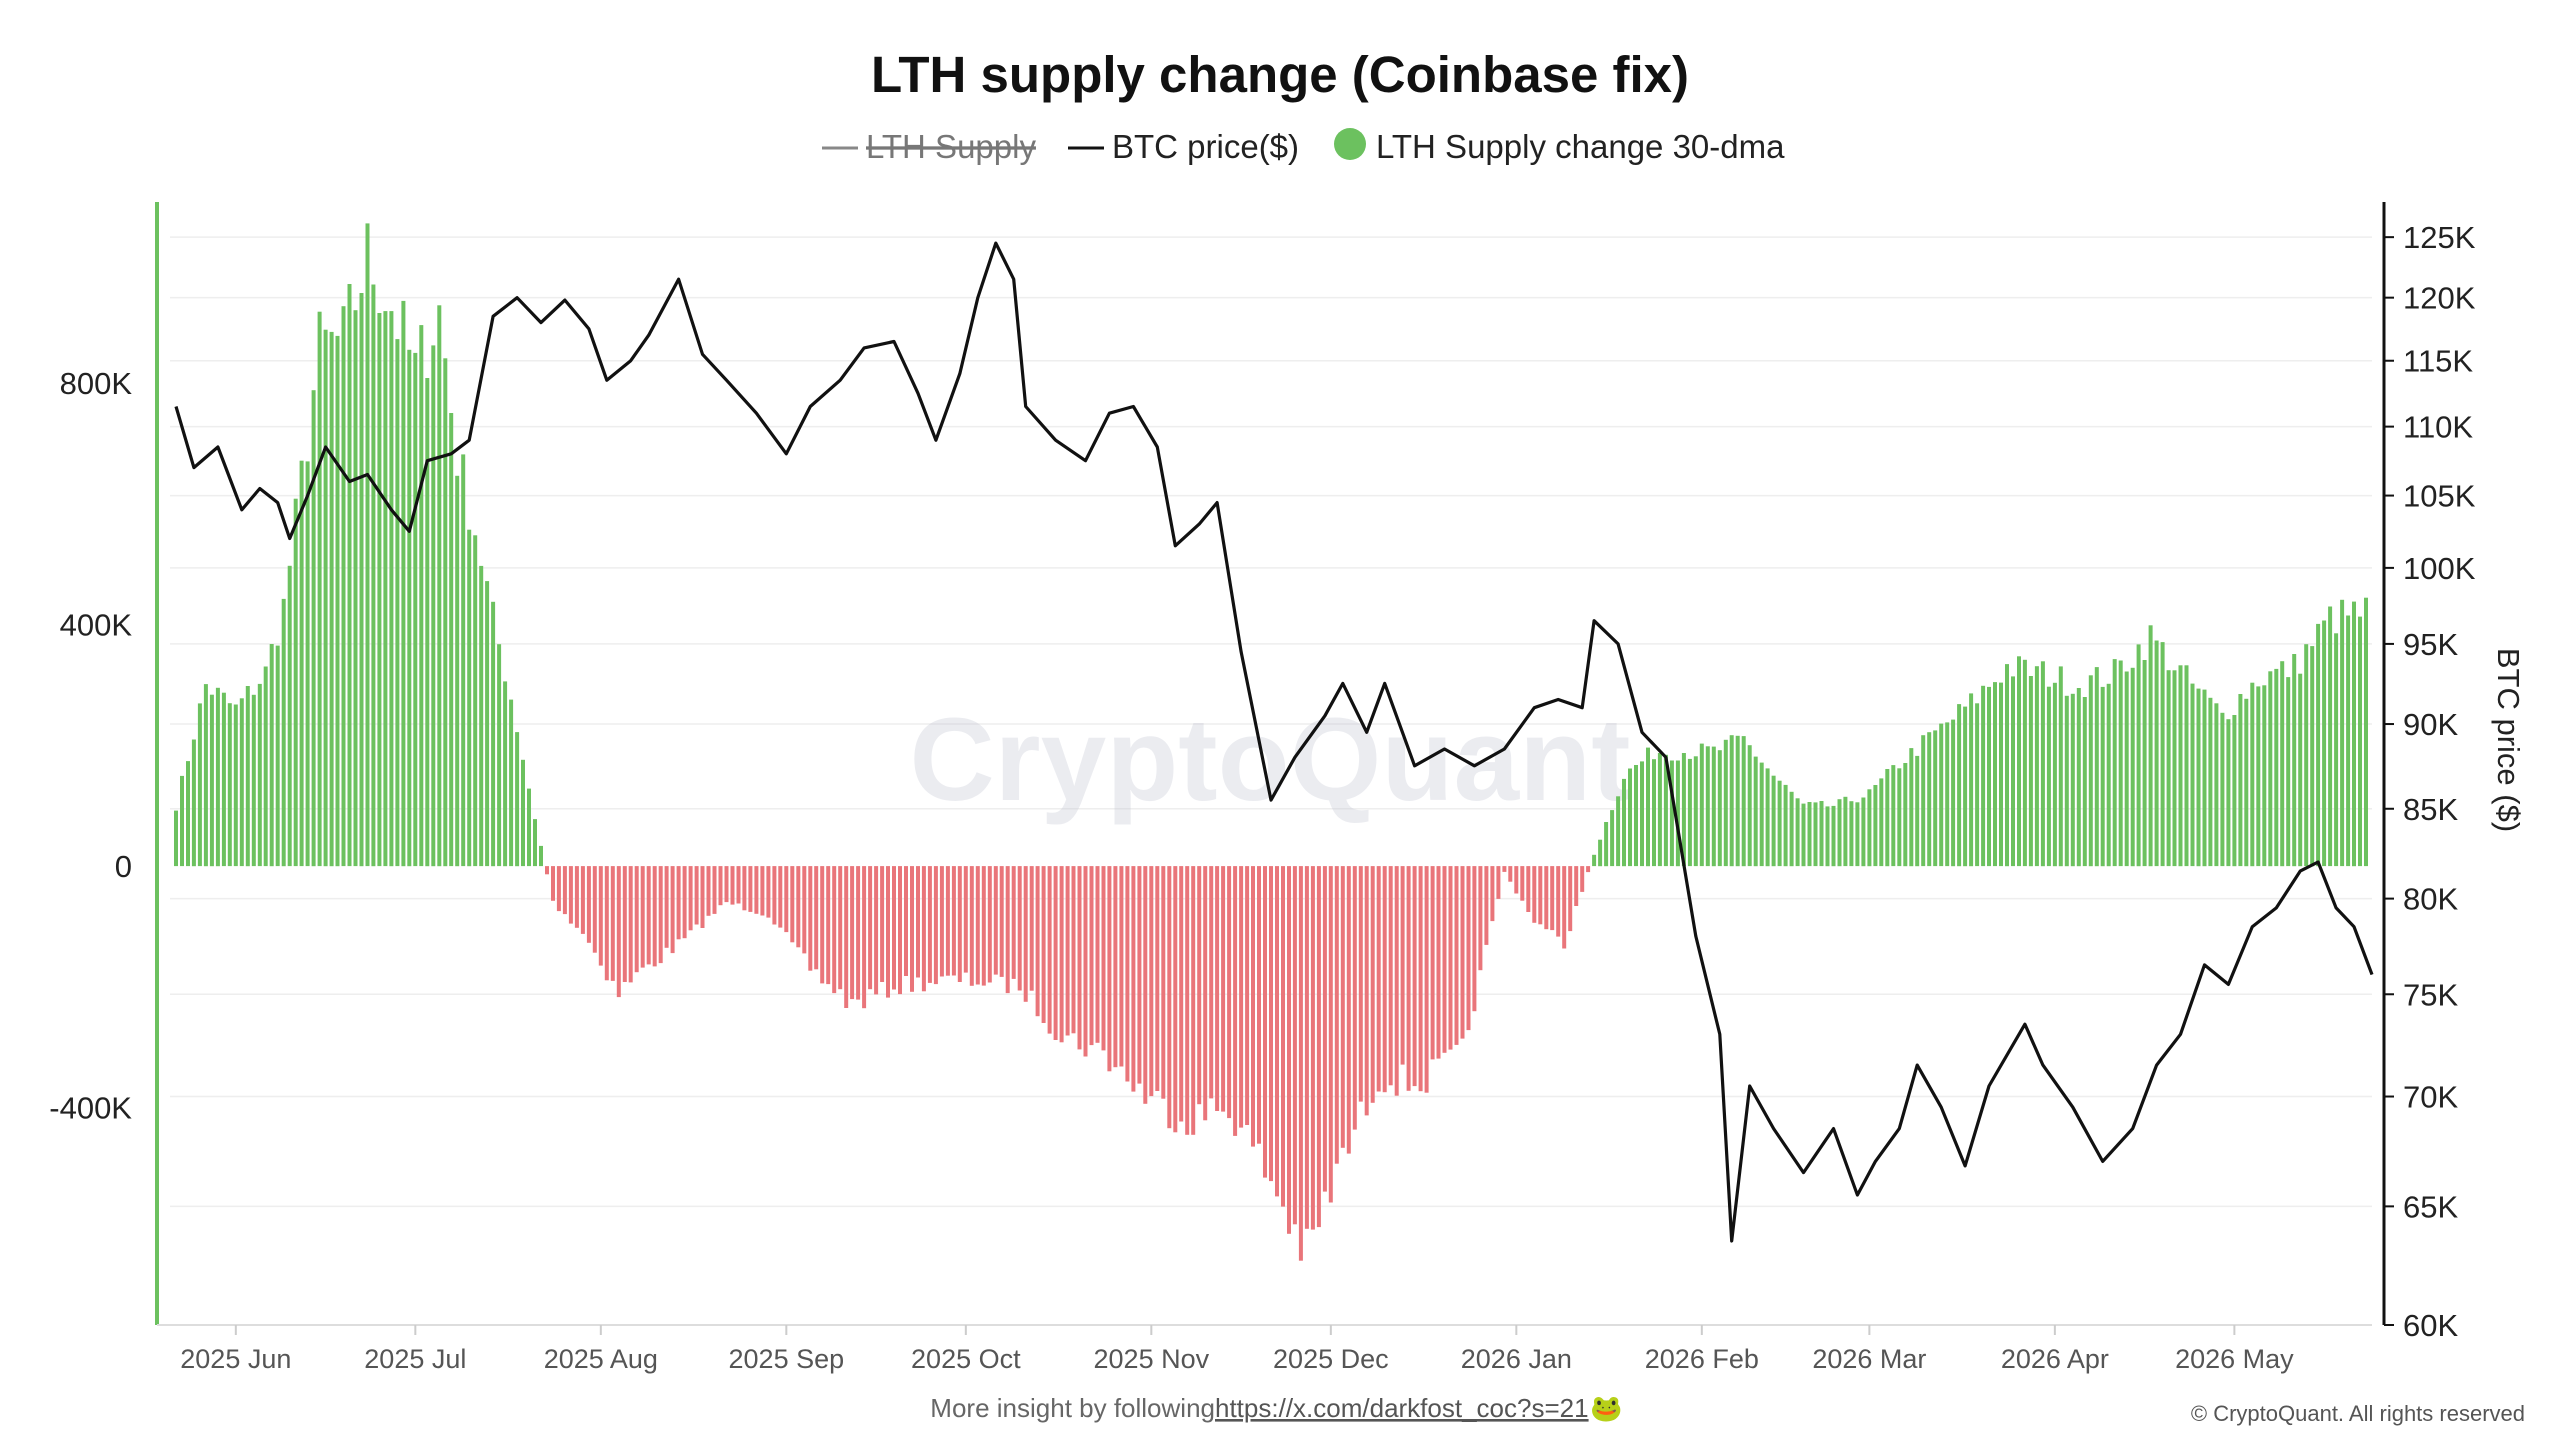 The height and width of the screenshot is (1440, 2560). I want to click on legend-item-lth-change: LTH Supply change 30-dma, so click(1559, 146).